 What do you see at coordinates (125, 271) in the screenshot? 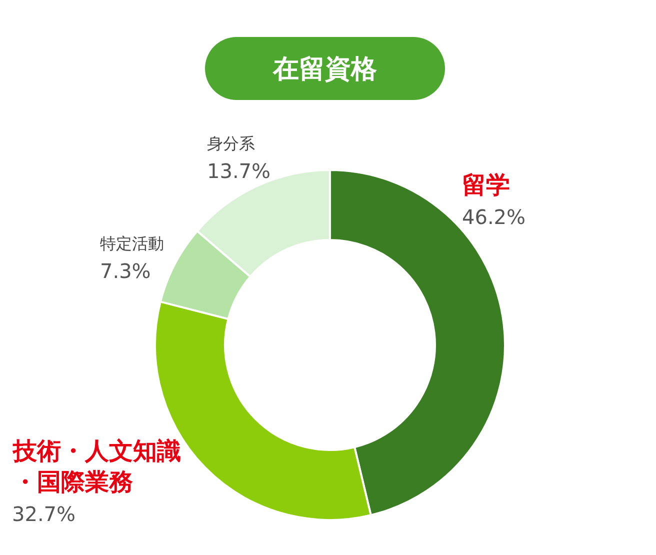
I see `data-label: 7.3%` at bounding box center [125, 271].